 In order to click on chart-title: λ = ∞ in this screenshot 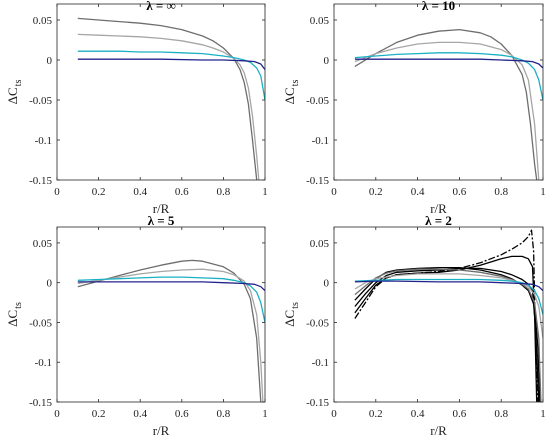, I will do `click(161, 6)`.